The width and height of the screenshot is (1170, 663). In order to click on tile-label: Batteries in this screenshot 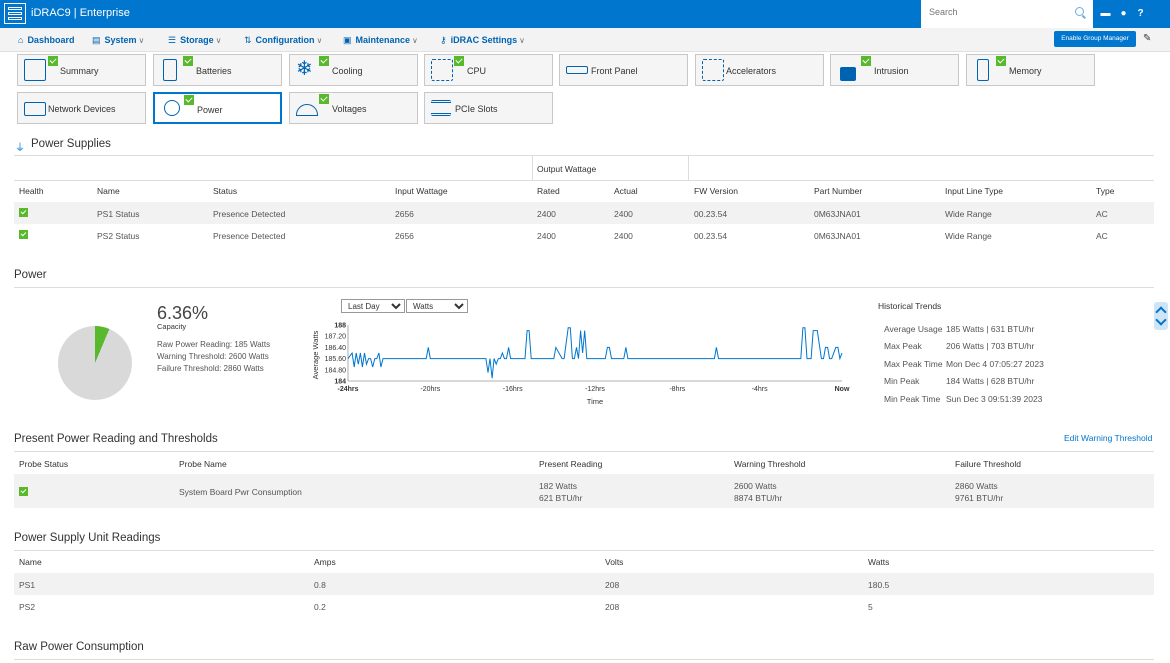, I will do `click(214, 71)`.